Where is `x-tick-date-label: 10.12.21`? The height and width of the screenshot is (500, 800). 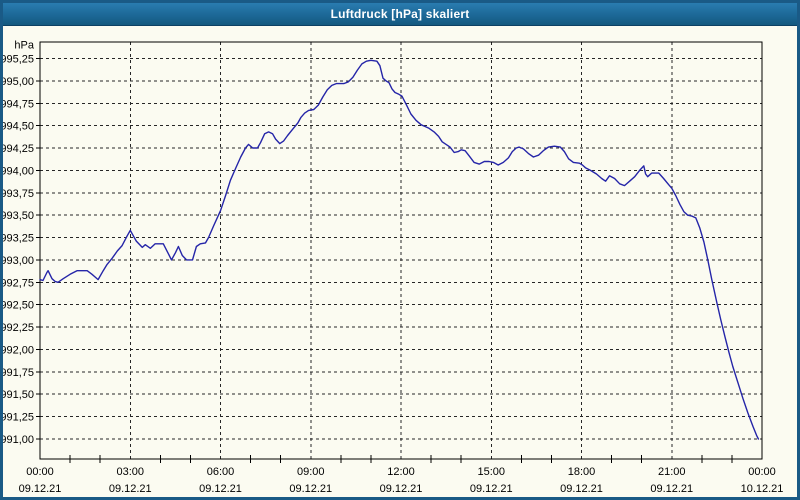
x-tick-date-label: 10.12.21 is located at coordinates (762, 489).